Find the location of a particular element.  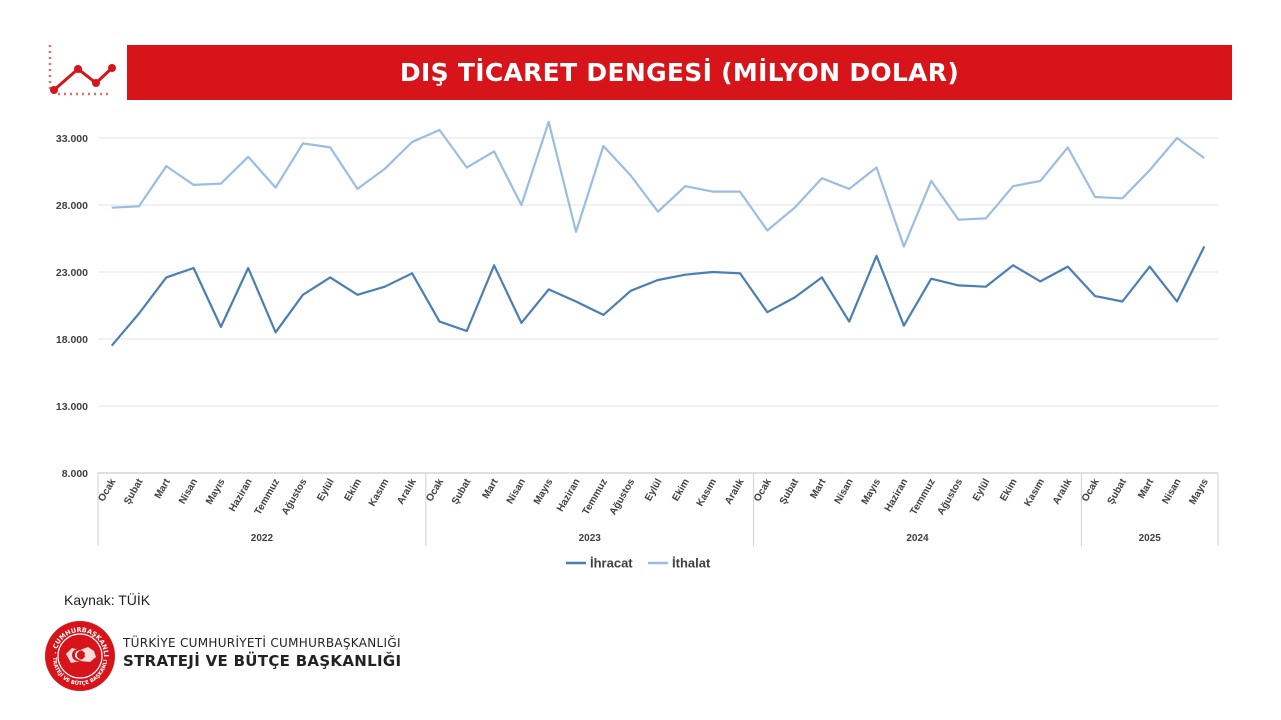

trend-line-icon is located at coordinates (82, 70).